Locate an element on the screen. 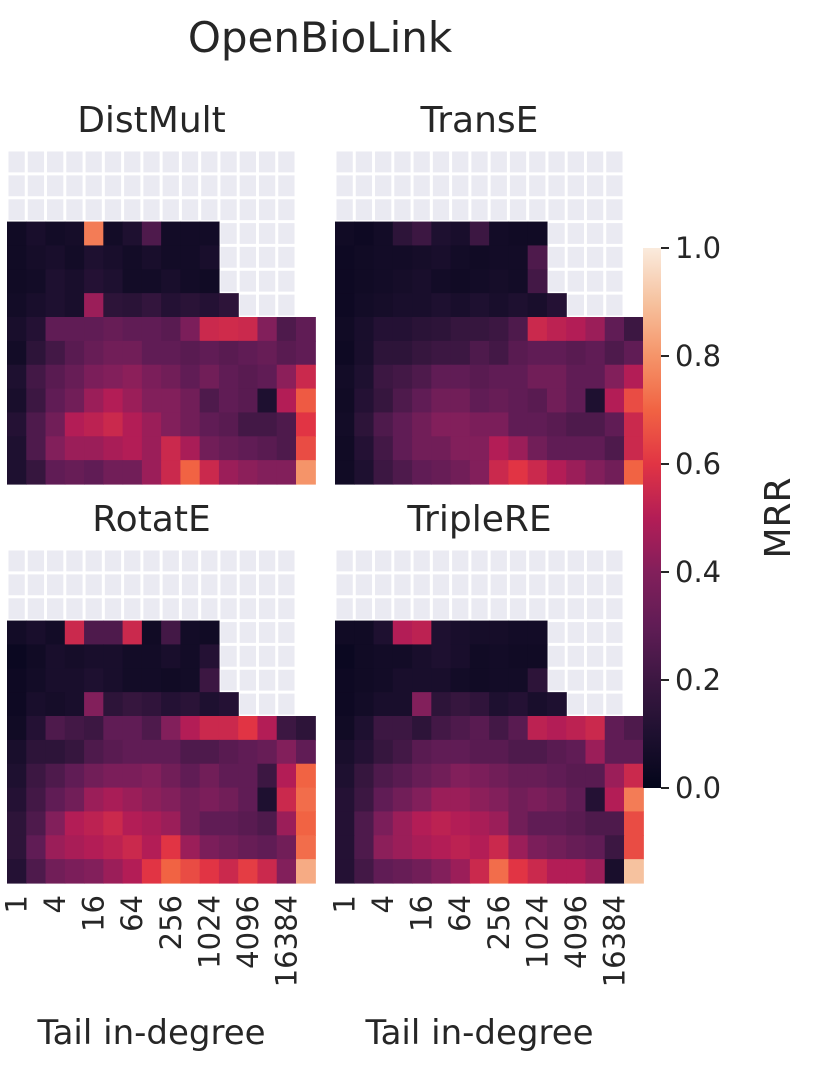 This screenshot has width=830, height=1078. panel-title: RotatE is located at coordinates (151, 519).